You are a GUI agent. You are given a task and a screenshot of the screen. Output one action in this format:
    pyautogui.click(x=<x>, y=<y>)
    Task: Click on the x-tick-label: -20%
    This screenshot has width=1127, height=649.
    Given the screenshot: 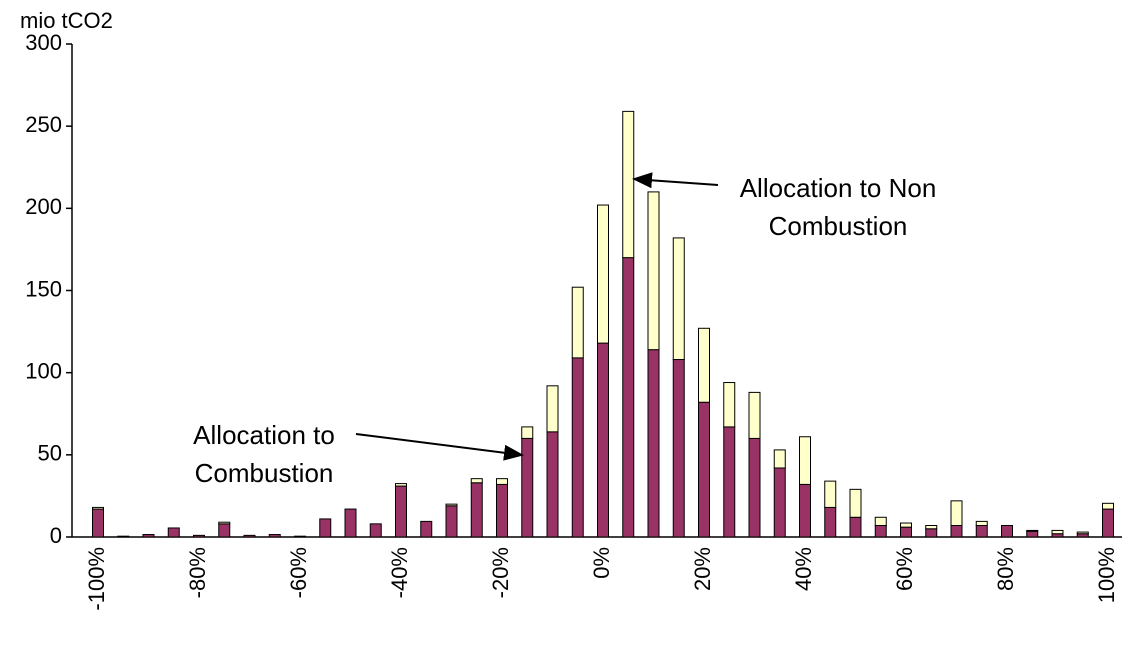 What is the action you would take?
    pyautogui.click(x=500, y=572)
    